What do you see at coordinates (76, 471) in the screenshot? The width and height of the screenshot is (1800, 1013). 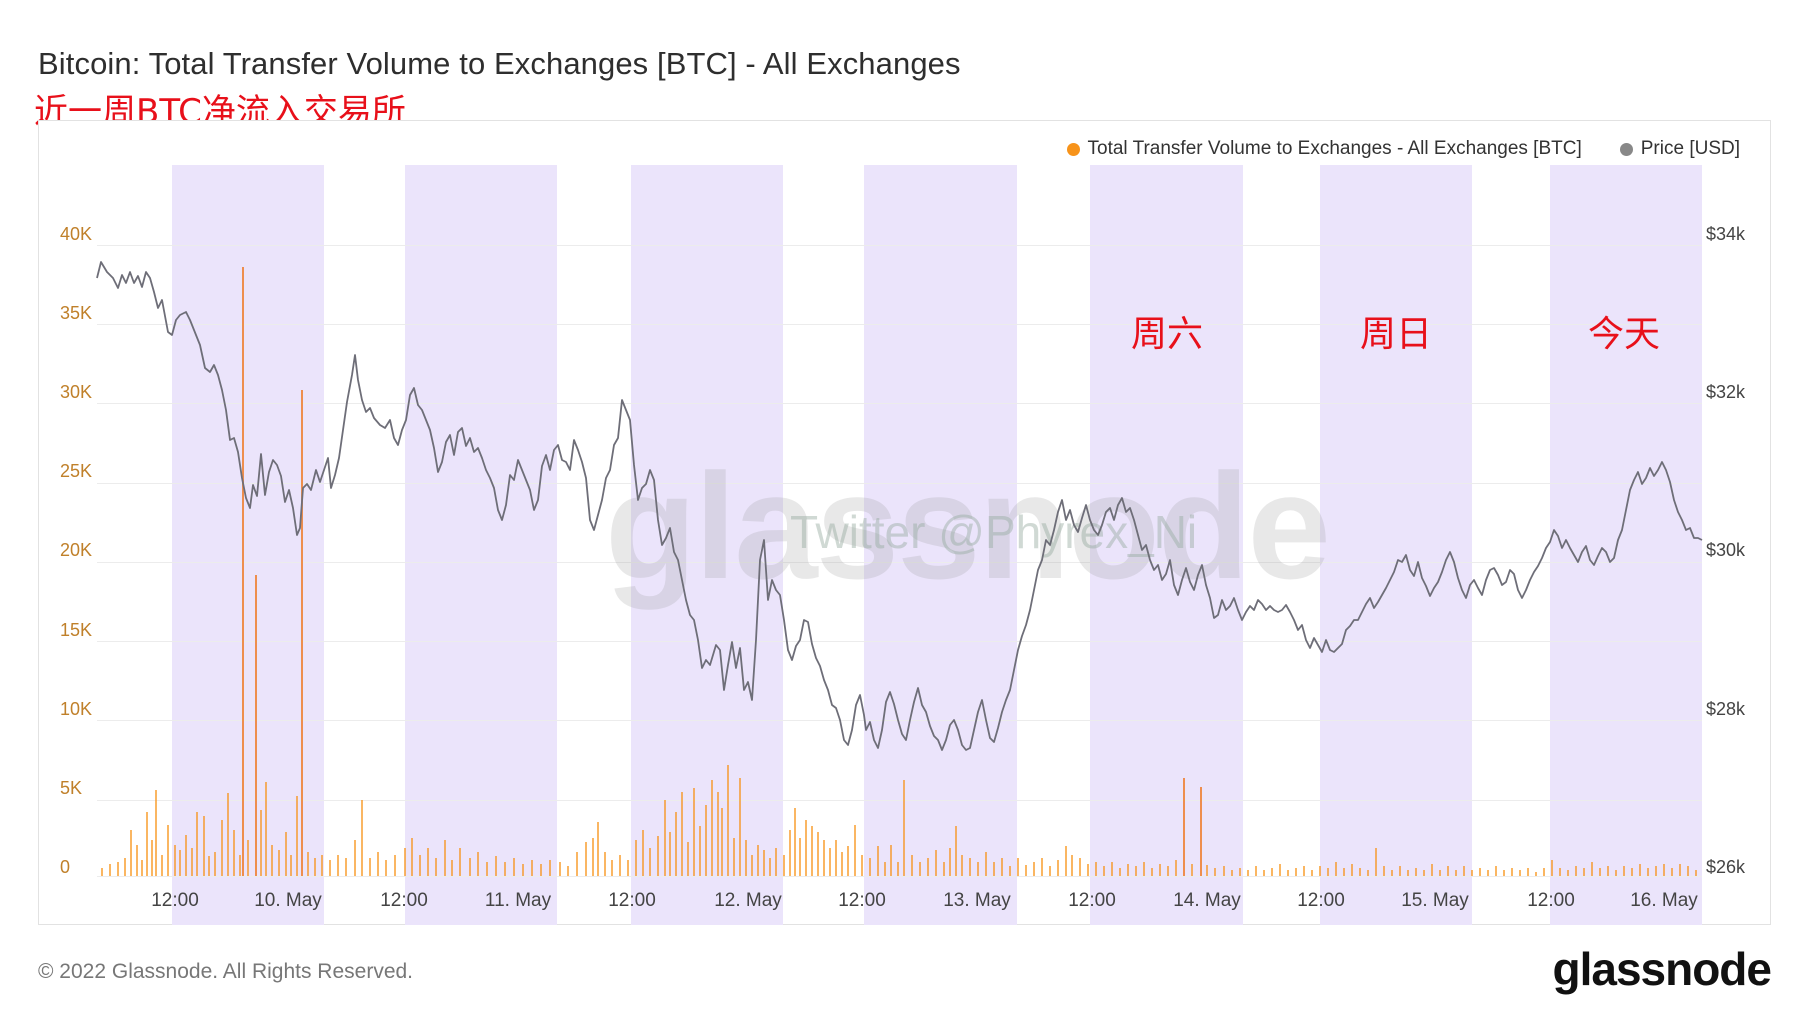 I see `left-tick: 25K` at bounding box center [76, 471].